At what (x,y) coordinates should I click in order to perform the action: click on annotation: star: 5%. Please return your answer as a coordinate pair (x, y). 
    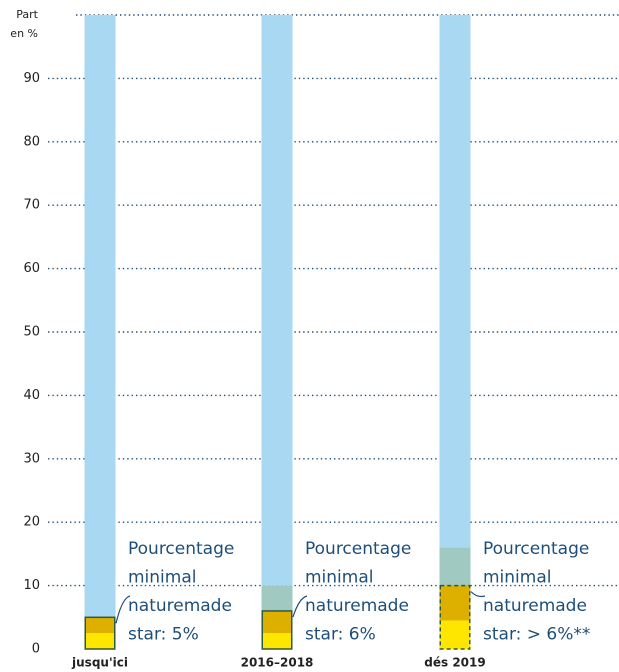
    Looking at the image, I should click on (163, 635).